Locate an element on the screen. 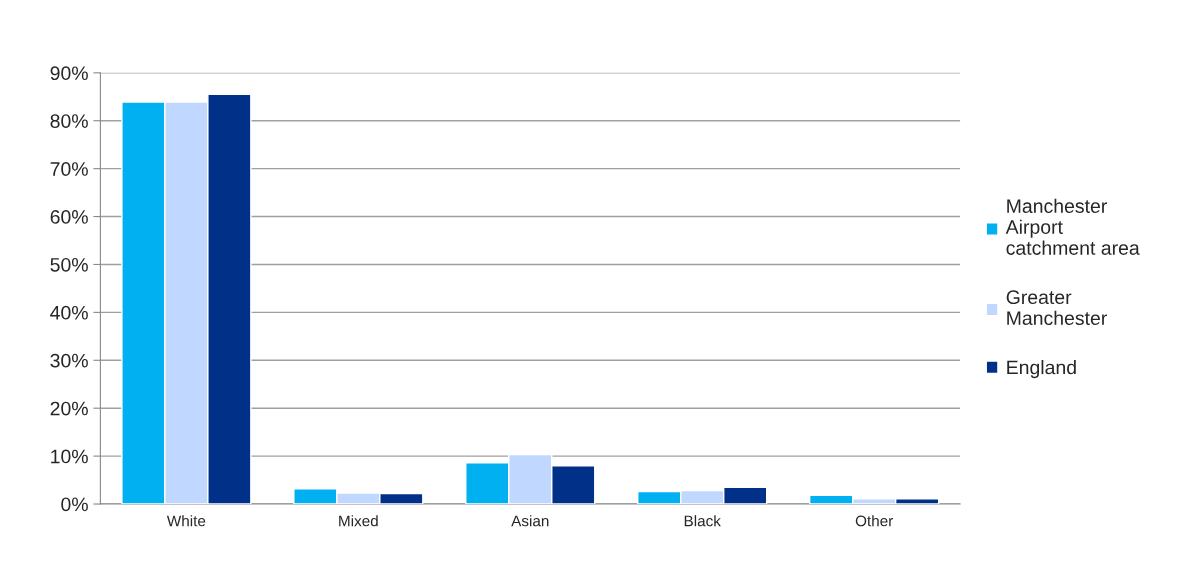 The height and width of the screenshot is (578, 1181). y-tick-label: 60% is located at coordinates (69, 217).